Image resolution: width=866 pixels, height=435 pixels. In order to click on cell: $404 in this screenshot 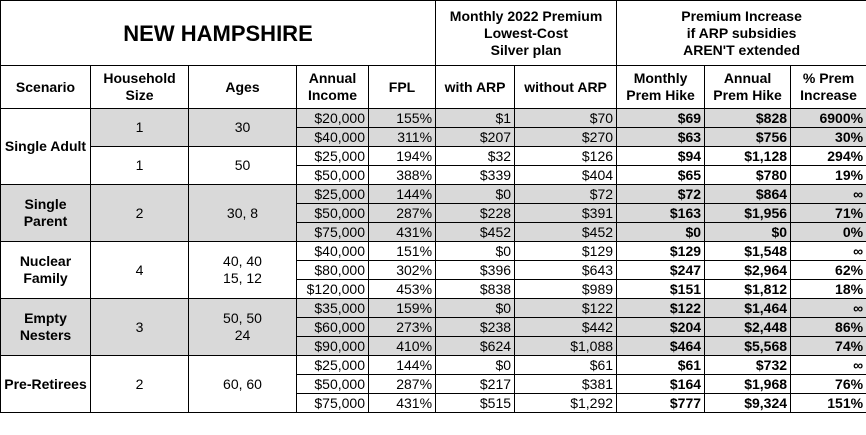, I will do `click(566, 175)`.